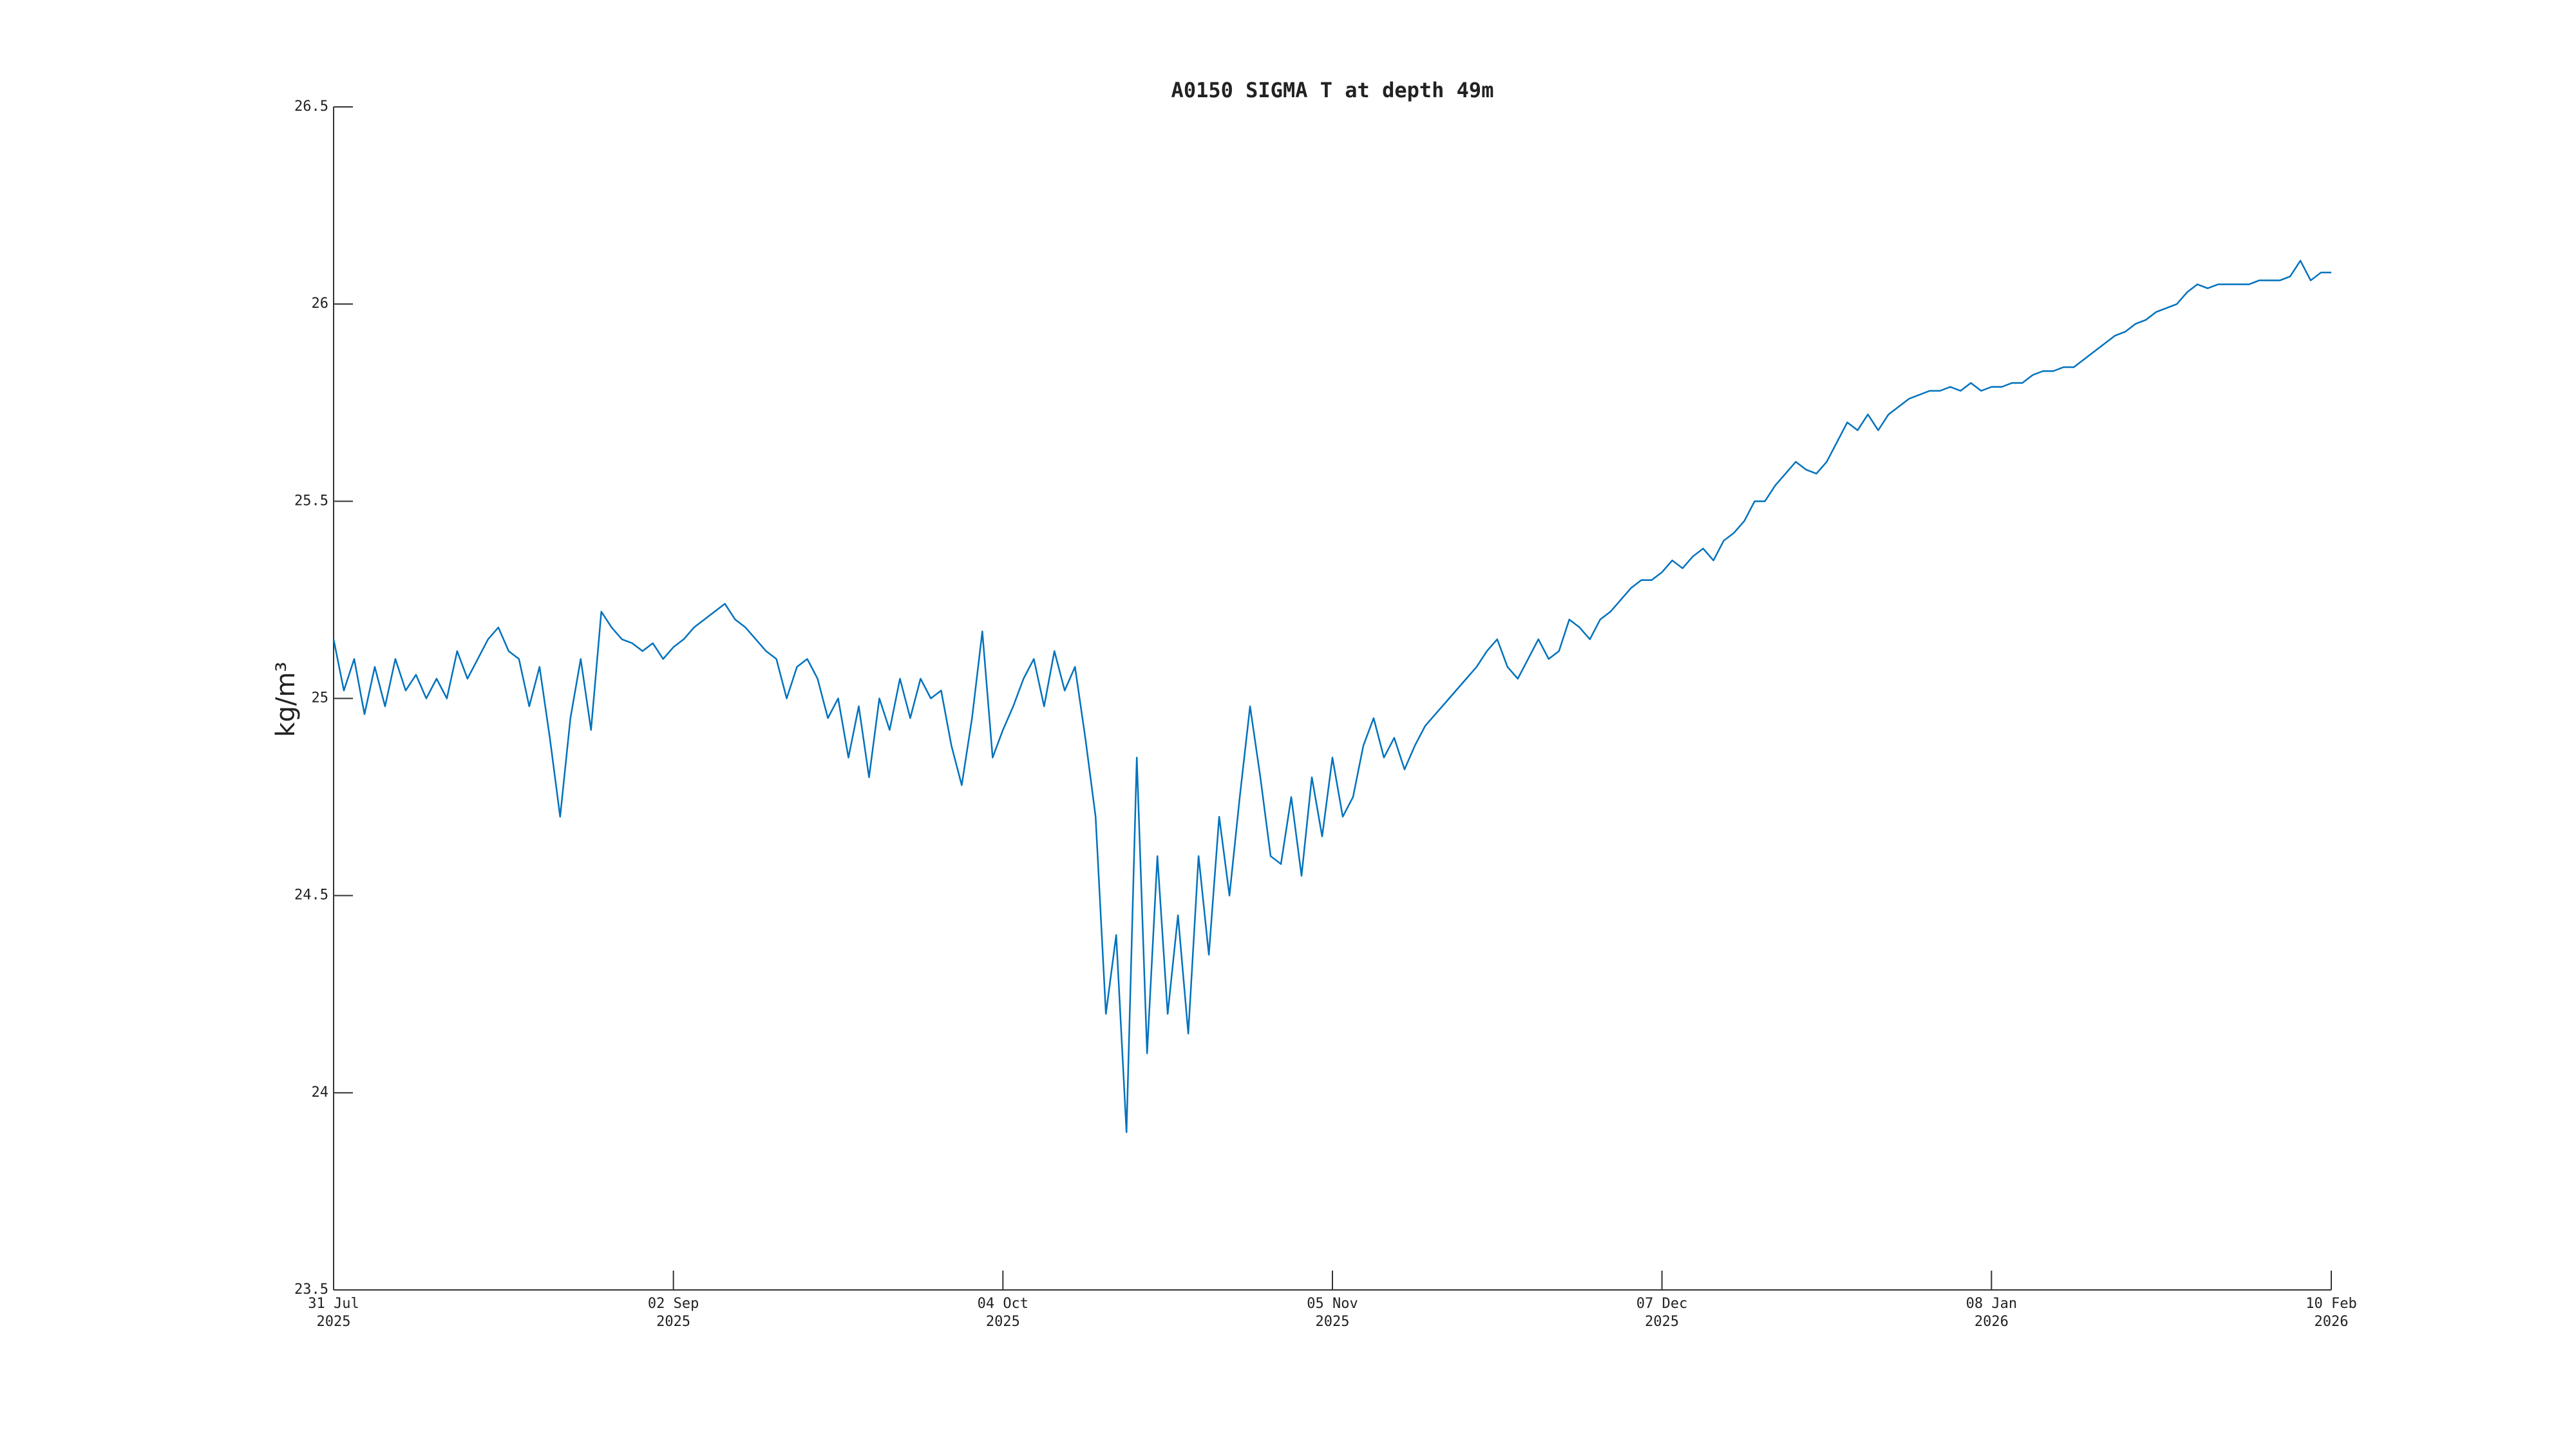 The width and height of the screenshot is (2576, 1449). What do you see at coordinates (311, 895) in the screenshot?
I see `y-tick-label: 24.5` at bounding box center [311, 895].